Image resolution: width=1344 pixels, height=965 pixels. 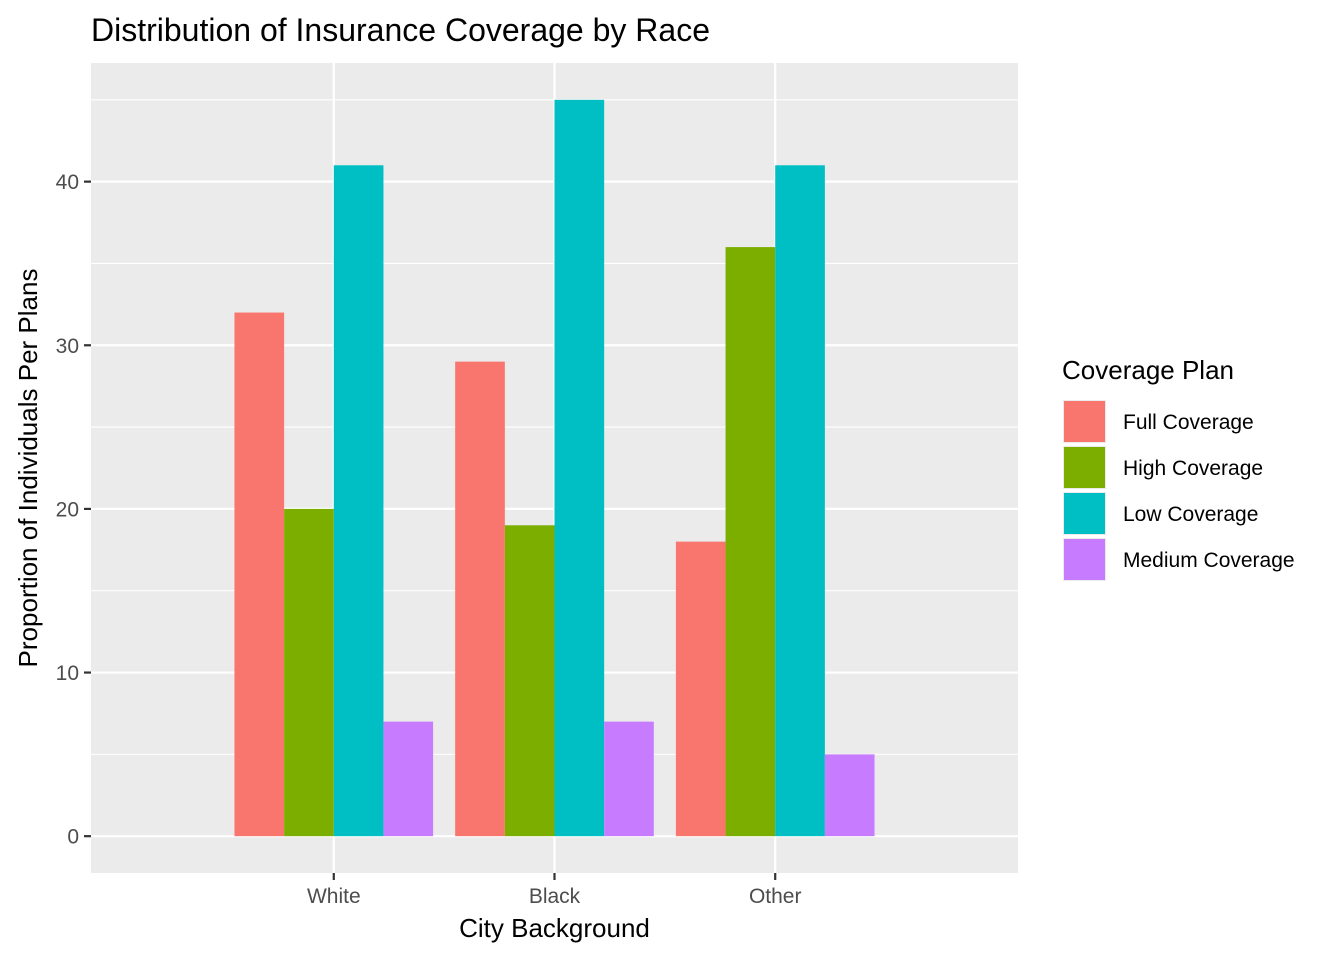 What do you see at coordinates (73, 837) in the screenshot?
I see `y-tick-label: 0` at bounding box center [73, 837].